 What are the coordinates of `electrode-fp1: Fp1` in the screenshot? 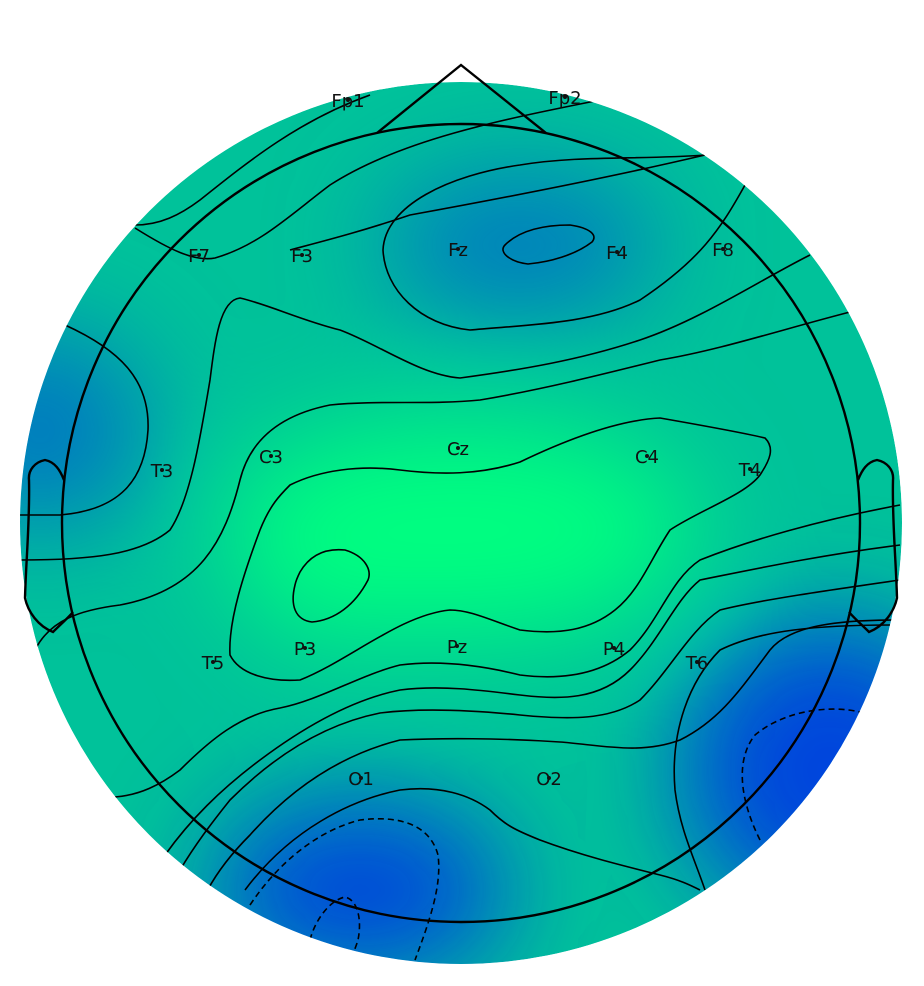 It's located at (347, 101).